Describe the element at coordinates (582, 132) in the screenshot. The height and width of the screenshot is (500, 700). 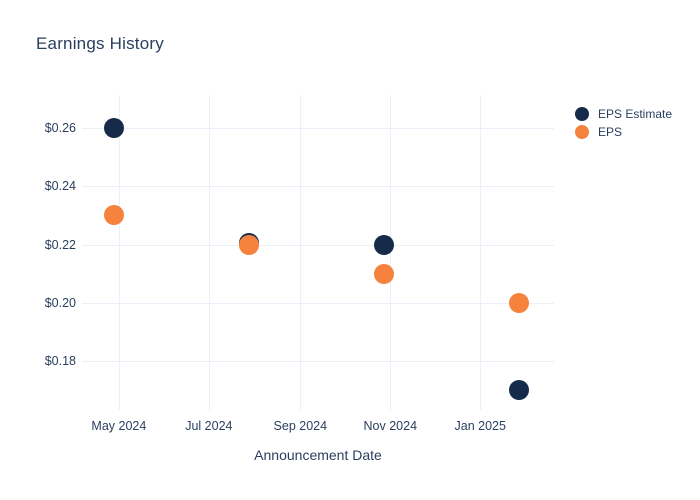
I see `legend-marker-eps-icon` at that location.